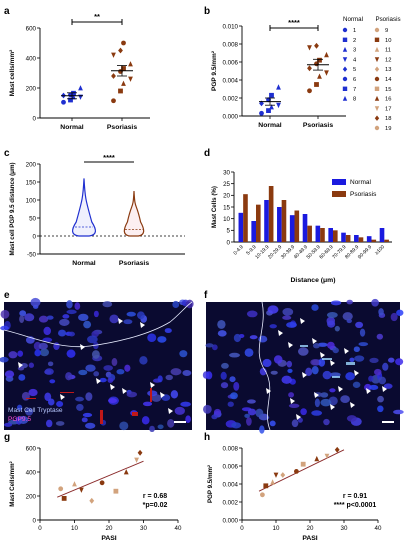 The image size is (404, 550). What do you see at coordinates (35, 236) in the screenshot?
I see `chart-c-y-tick-label: 0` at bounding box center [35, 236].